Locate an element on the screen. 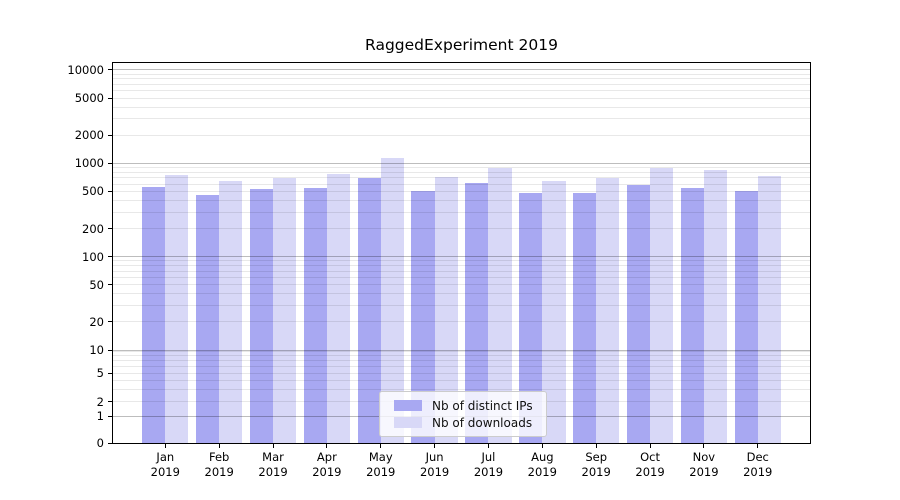 This screenshot has height=500, width=900. bar-downloads-apr is located at coordinates (338, 308).